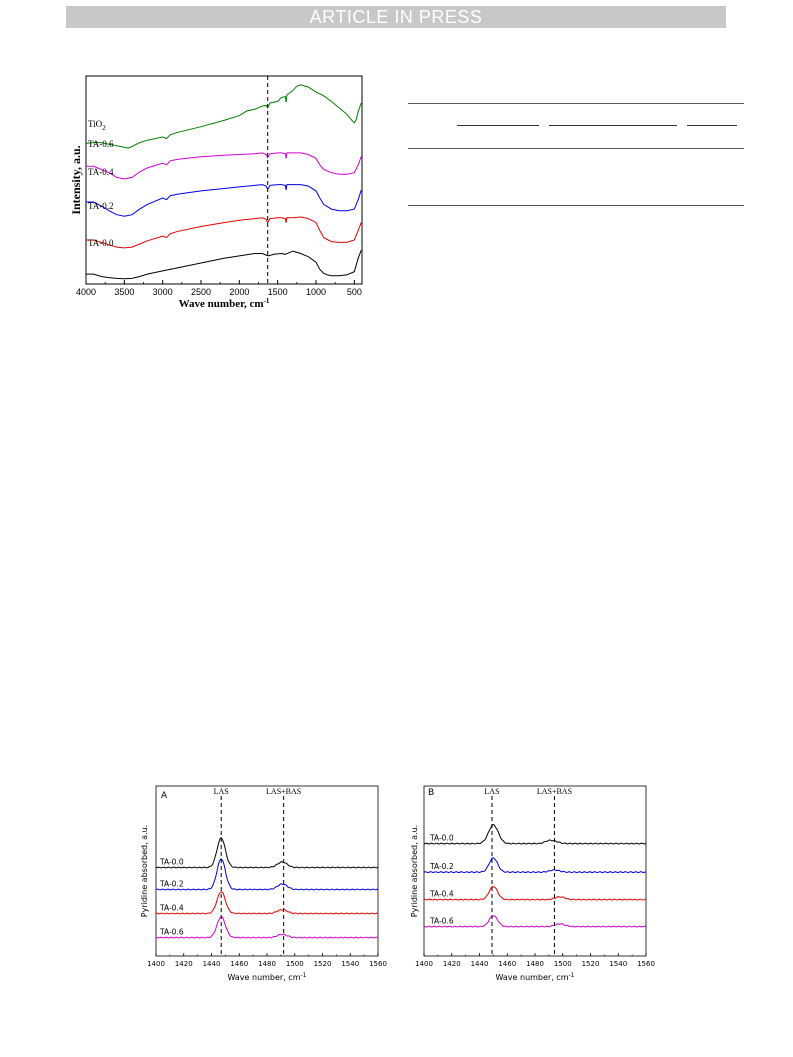 This screenshot has width=793, height=1057. I want to click on x-tick-label: 3500, so click(124, 292).